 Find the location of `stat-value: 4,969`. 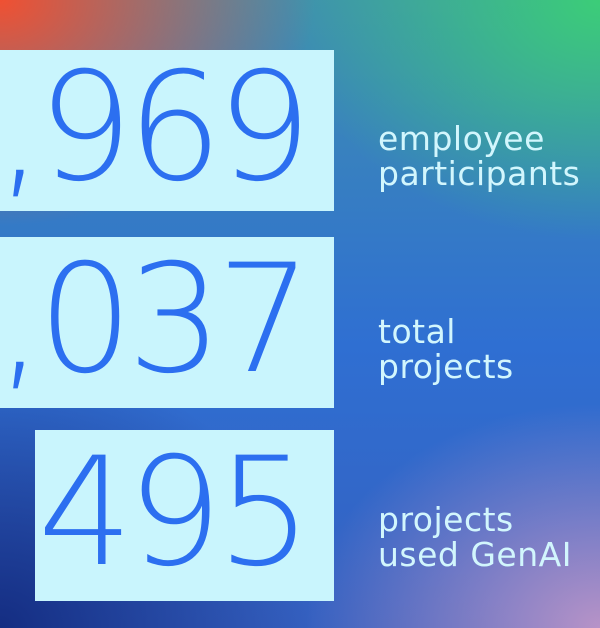

stat-value: 4,969 is located at coordinates (156, 130).